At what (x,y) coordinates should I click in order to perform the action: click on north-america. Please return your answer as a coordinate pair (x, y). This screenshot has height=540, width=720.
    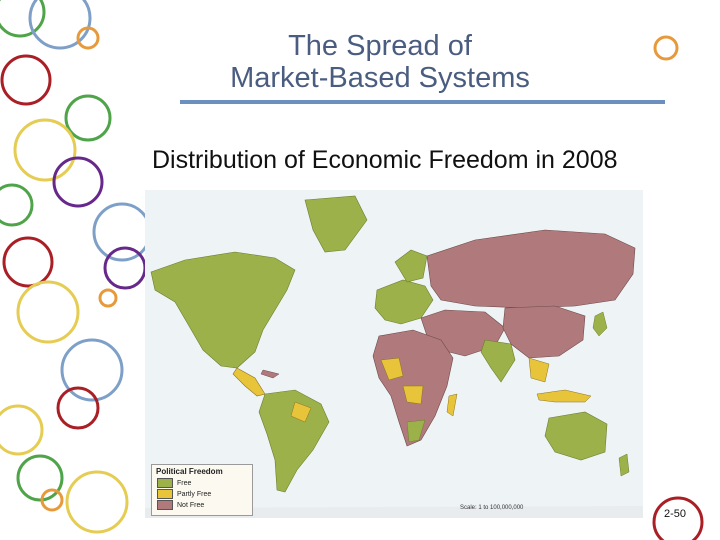
    Looking at the image, I should click on (223, 310).